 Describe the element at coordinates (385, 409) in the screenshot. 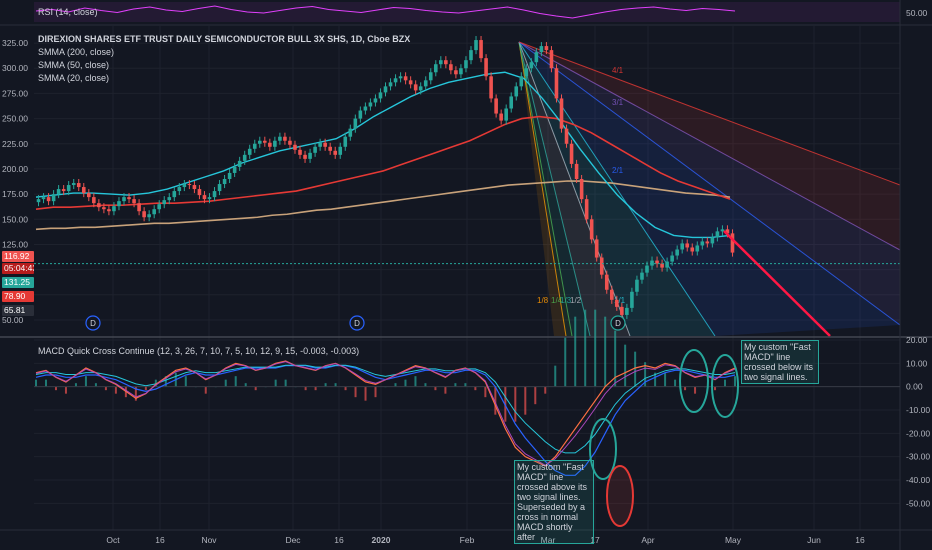

I see `macd-signal2-line` at that location.